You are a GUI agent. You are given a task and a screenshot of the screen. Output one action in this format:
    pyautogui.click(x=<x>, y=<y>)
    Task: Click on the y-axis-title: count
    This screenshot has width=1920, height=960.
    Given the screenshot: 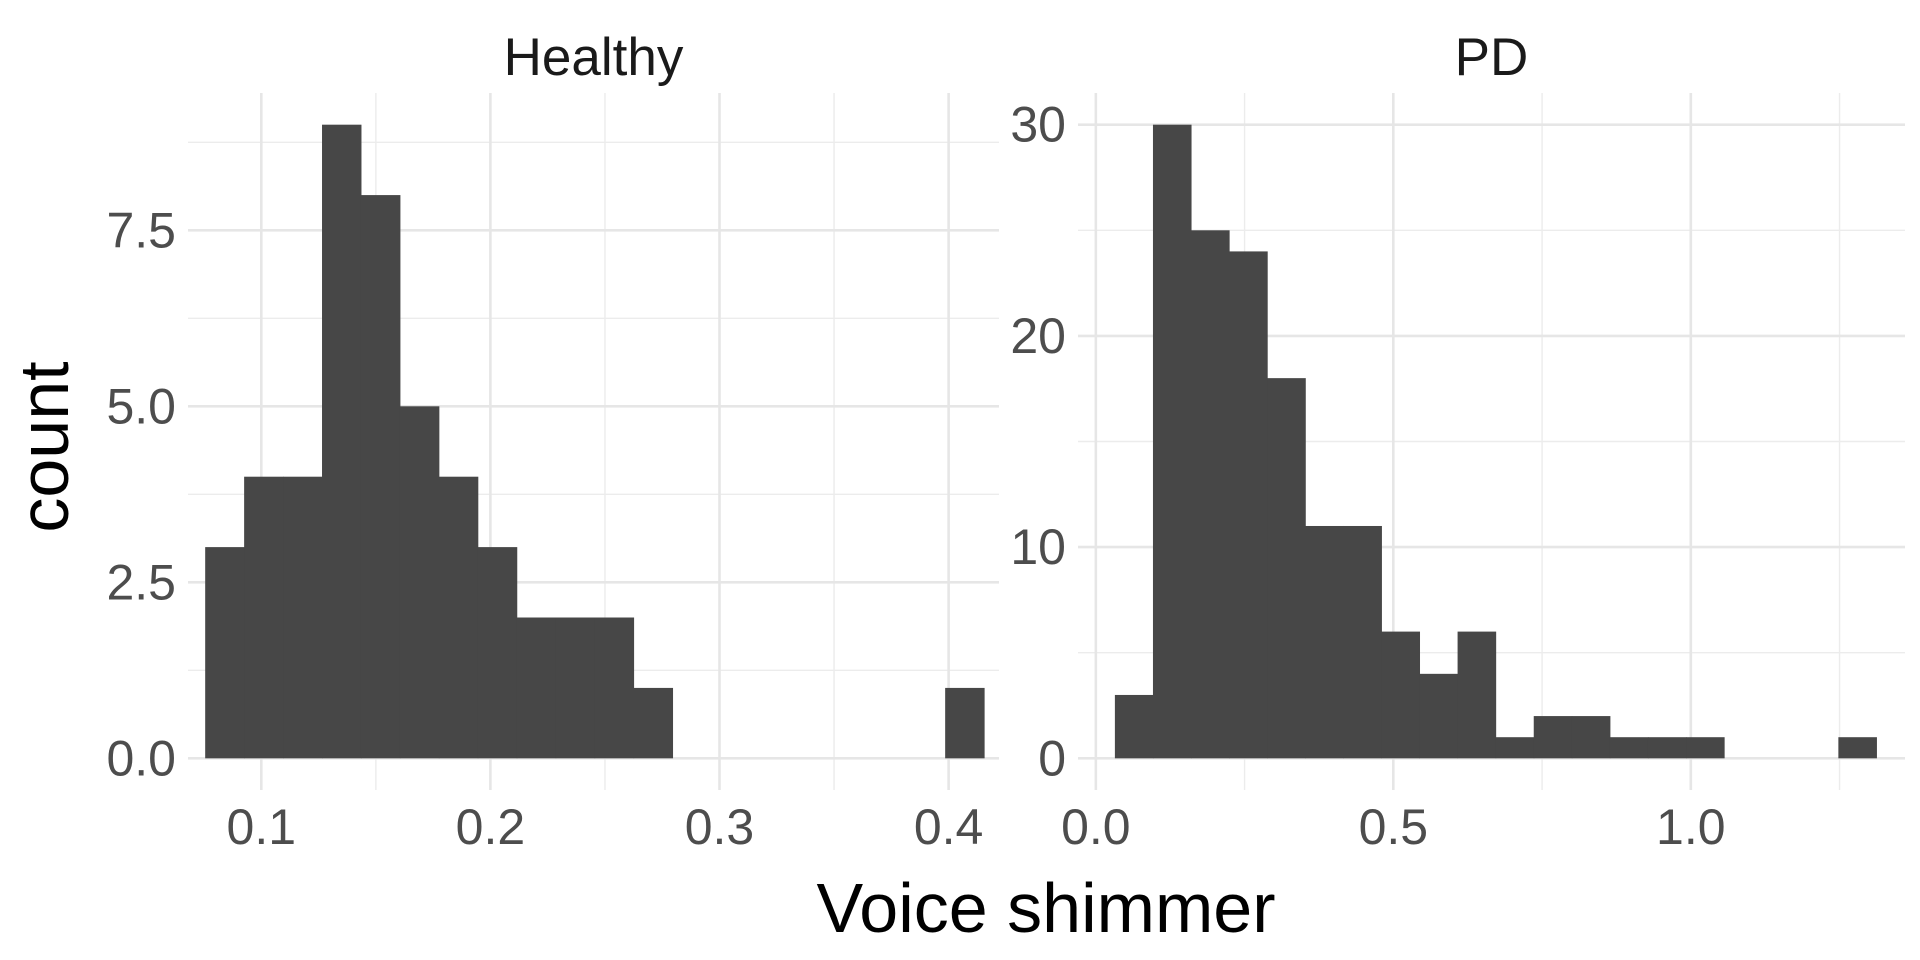 What is the action you would take?
    pyautogui.click(x=44, y=446)
    